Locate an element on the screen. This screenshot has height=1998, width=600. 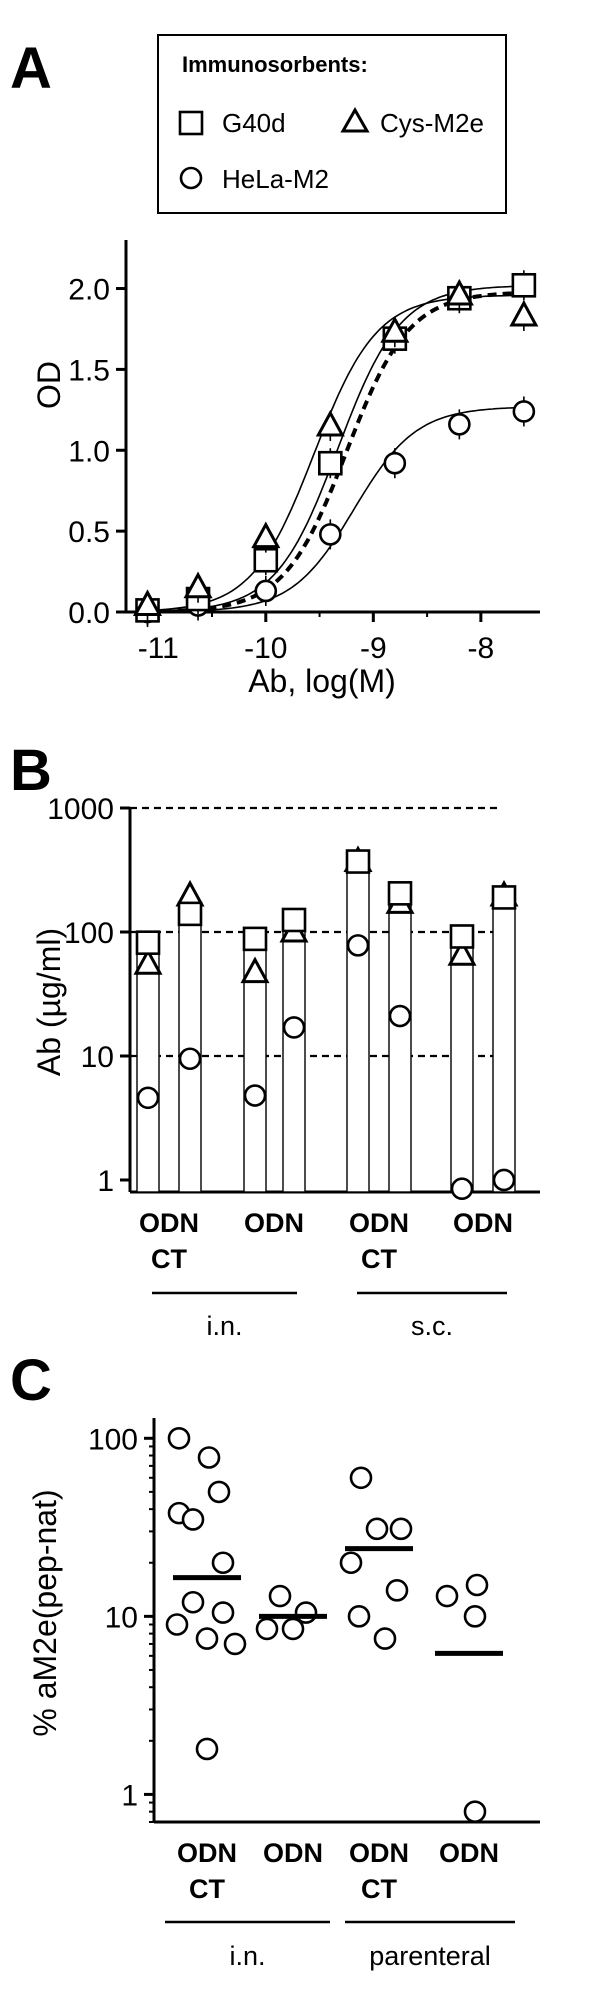
y-axis-label-a: OD is located at coordinates (49, 385).